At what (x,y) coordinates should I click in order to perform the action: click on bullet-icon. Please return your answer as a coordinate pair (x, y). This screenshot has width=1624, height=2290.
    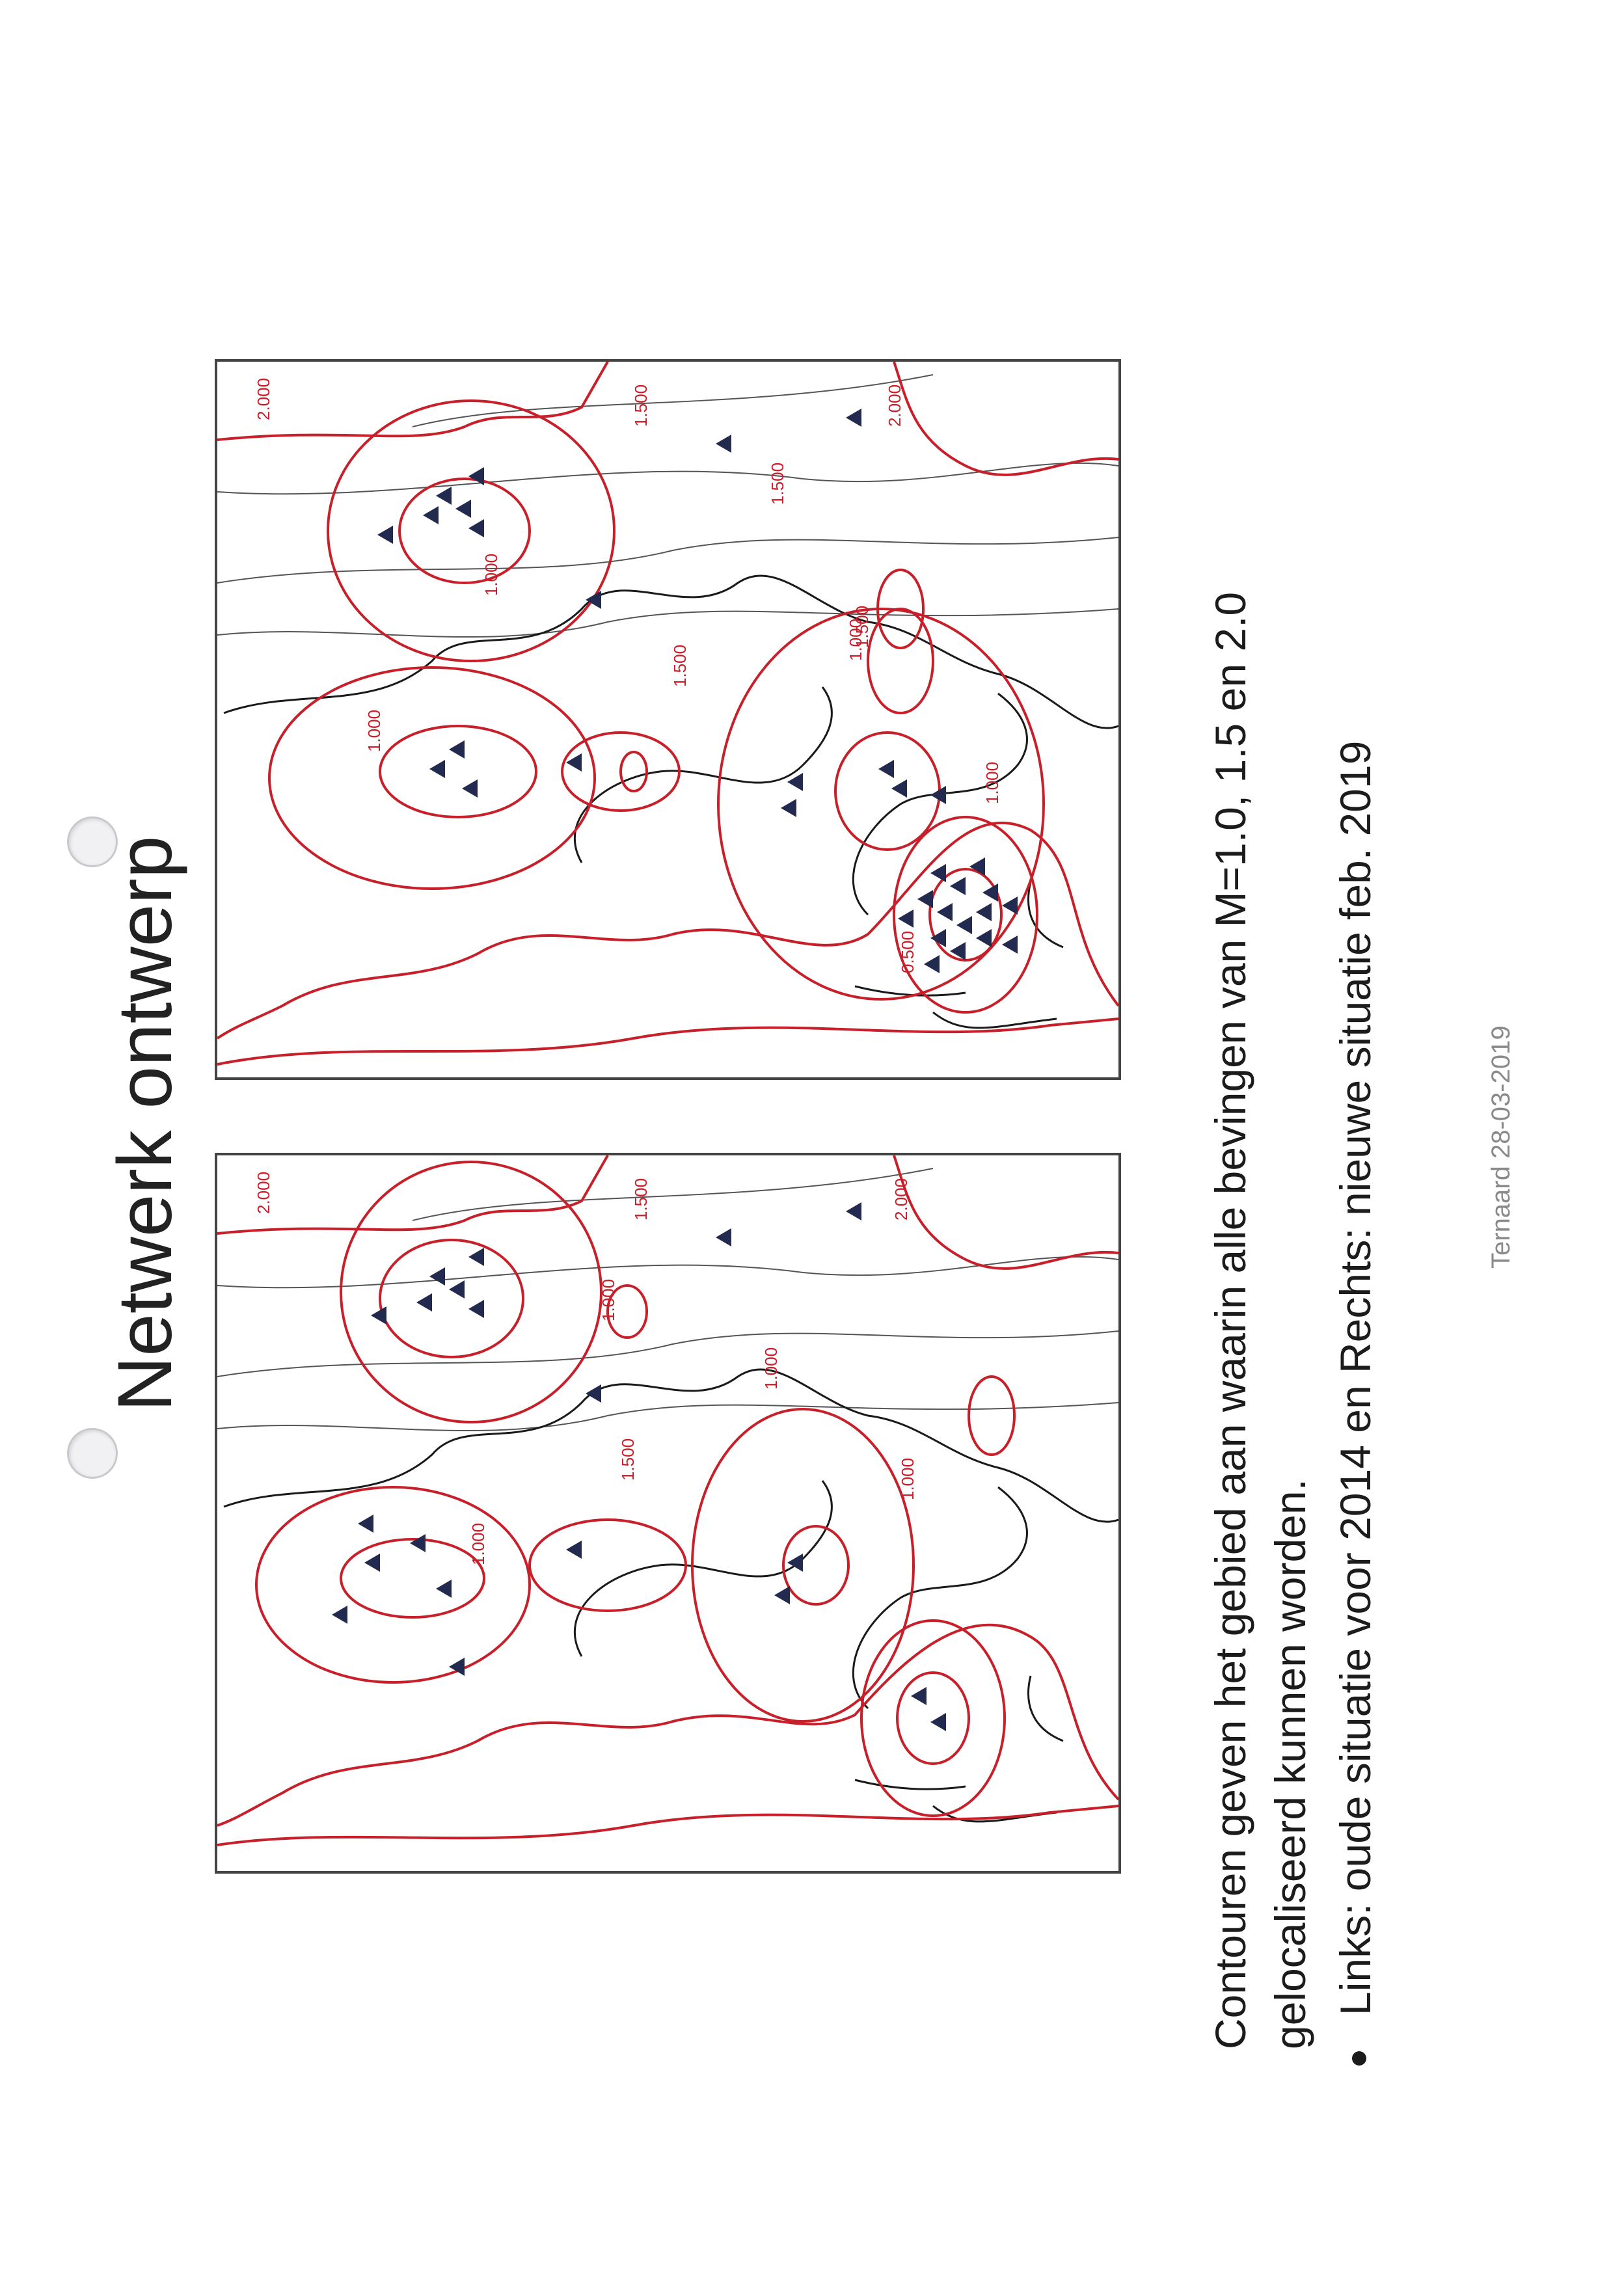
    Looking at the image, I should click on (1358, 2058).